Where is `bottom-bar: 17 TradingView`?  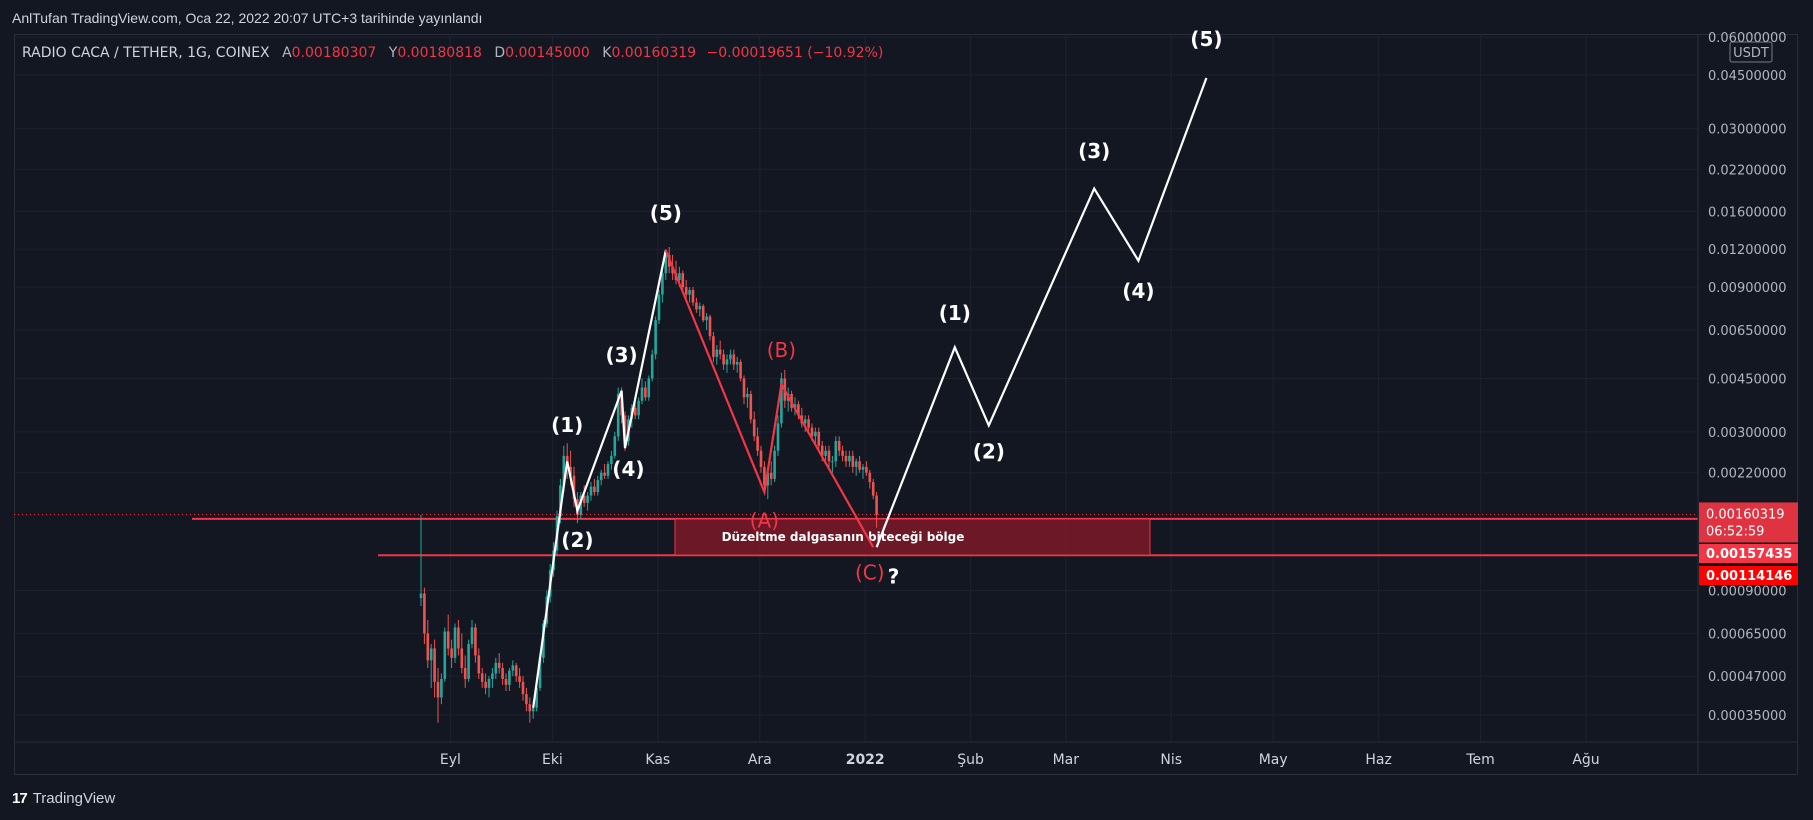
bottom-bar: 17 TradingView is located at coordinates (906, 798).